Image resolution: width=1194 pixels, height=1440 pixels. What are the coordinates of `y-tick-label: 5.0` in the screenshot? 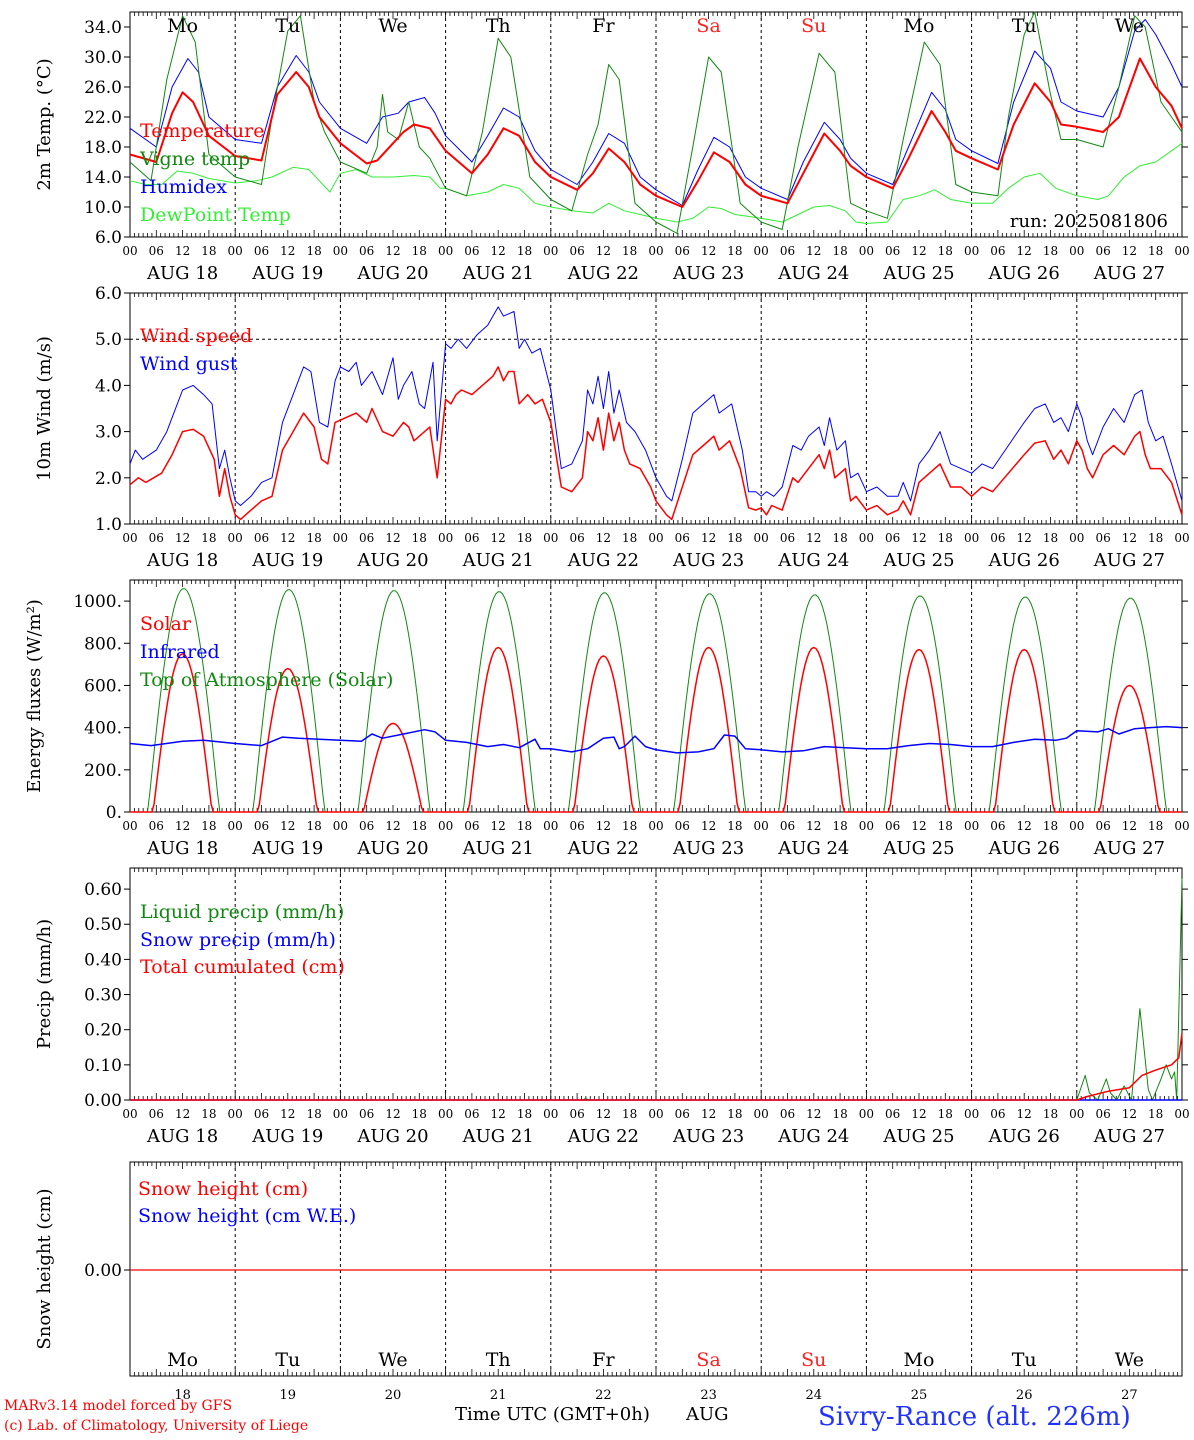 It's located at (108, 340).